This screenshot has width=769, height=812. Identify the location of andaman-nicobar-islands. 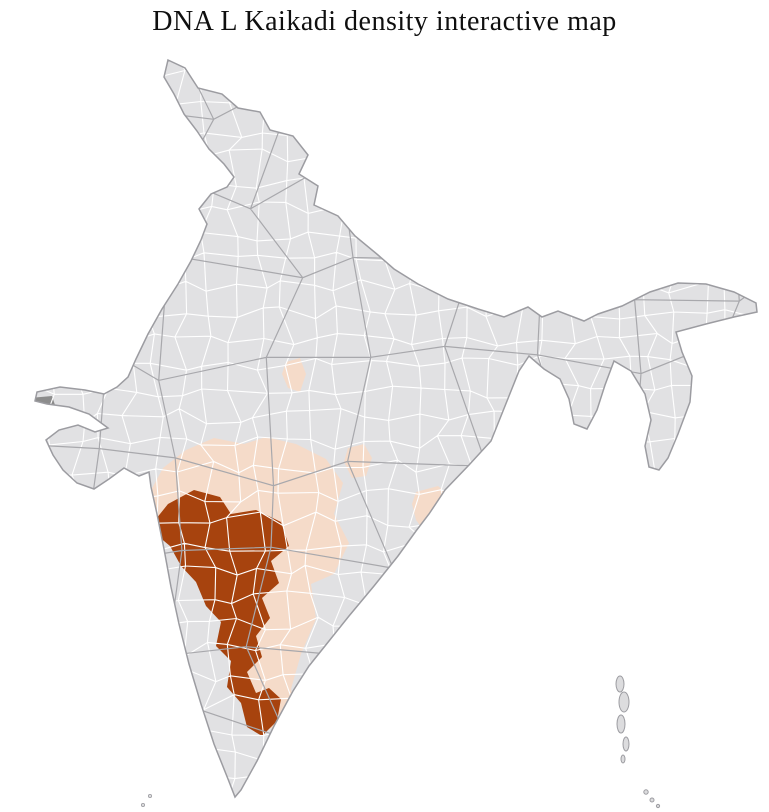
(638, 742).